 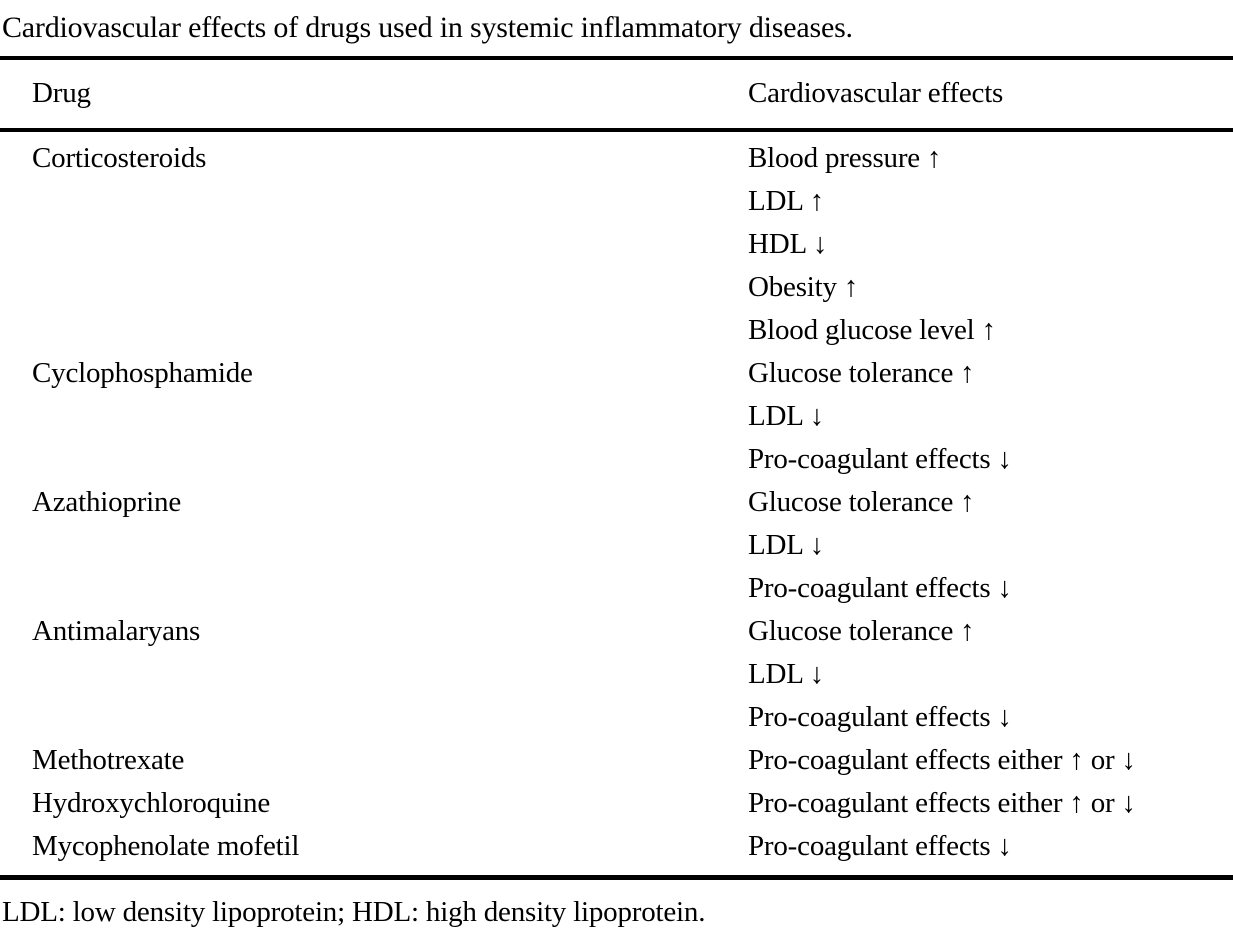 What do you see at coordinates (142, 373) in the screenshot?
I see `drug-name: Cyclophosphamide` at bounding box center [142, 373].